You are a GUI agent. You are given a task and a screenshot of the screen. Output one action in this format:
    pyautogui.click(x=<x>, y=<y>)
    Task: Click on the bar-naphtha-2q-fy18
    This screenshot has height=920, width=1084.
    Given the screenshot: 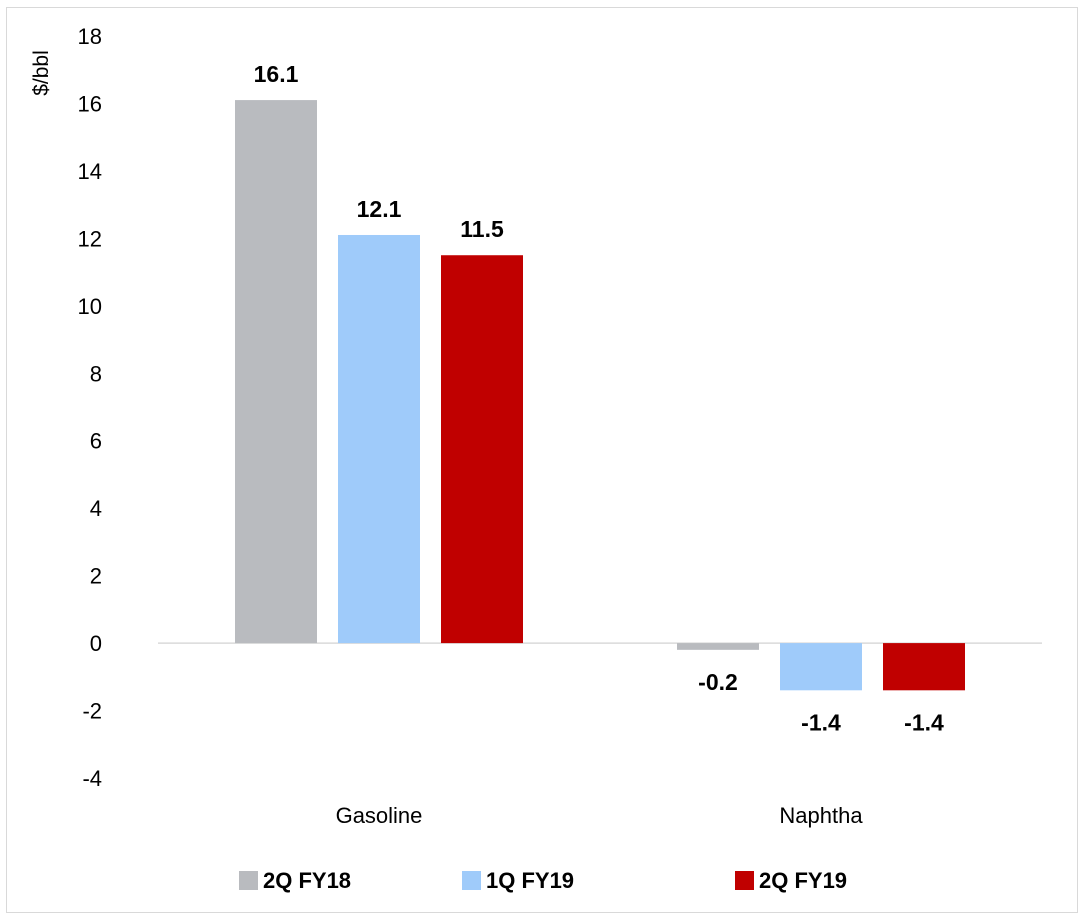 What is the action you would take?
    pyautogui.click(x=718, y=646)
    